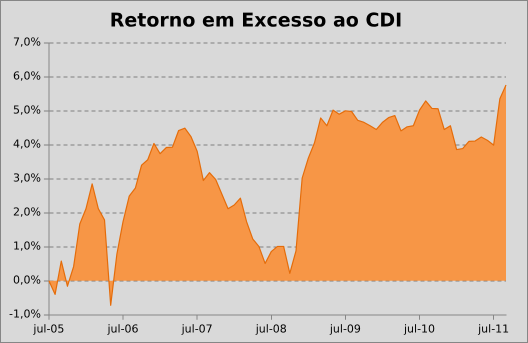  I want to click on y-tick-label: 2,0%, so click(26, 212).